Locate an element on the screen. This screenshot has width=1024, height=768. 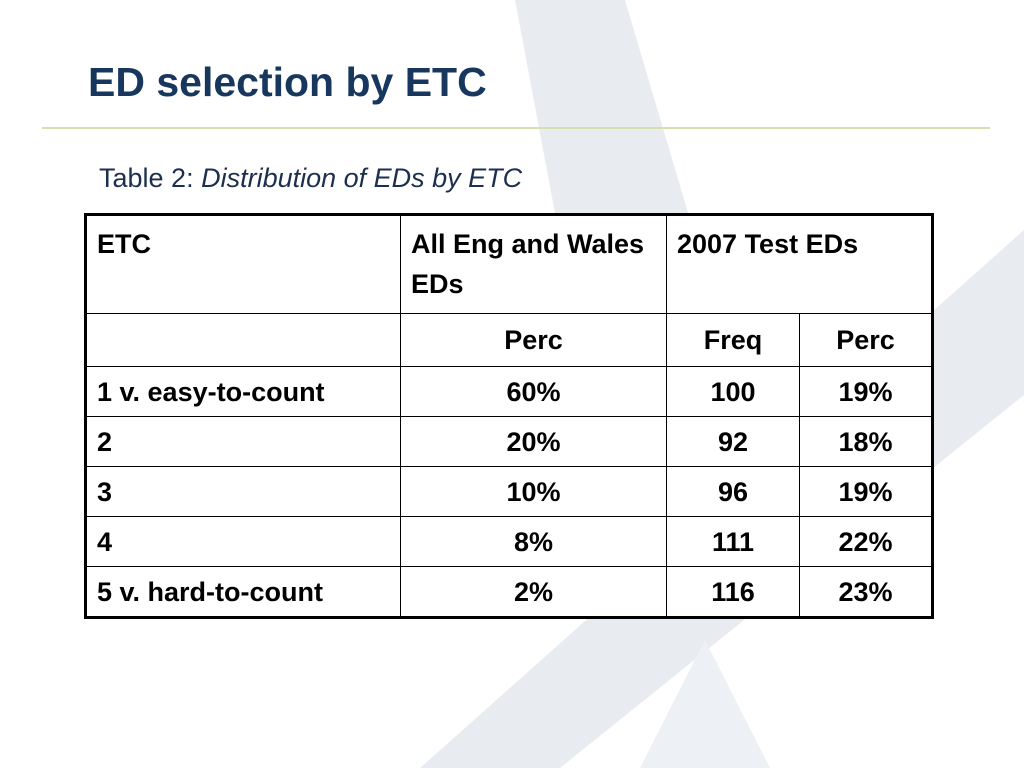
table-row: 4 8% 111 22% is located at coordinates (509, 541).